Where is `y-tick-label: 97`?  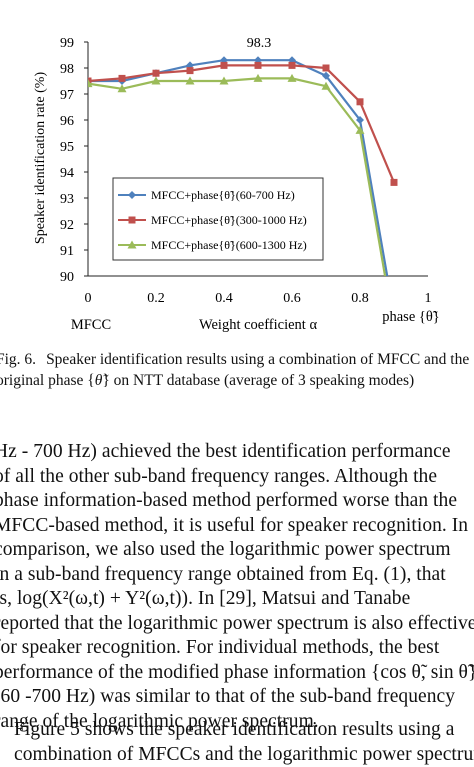 y-tick-label: 97 is located at coordinates (67, 95).